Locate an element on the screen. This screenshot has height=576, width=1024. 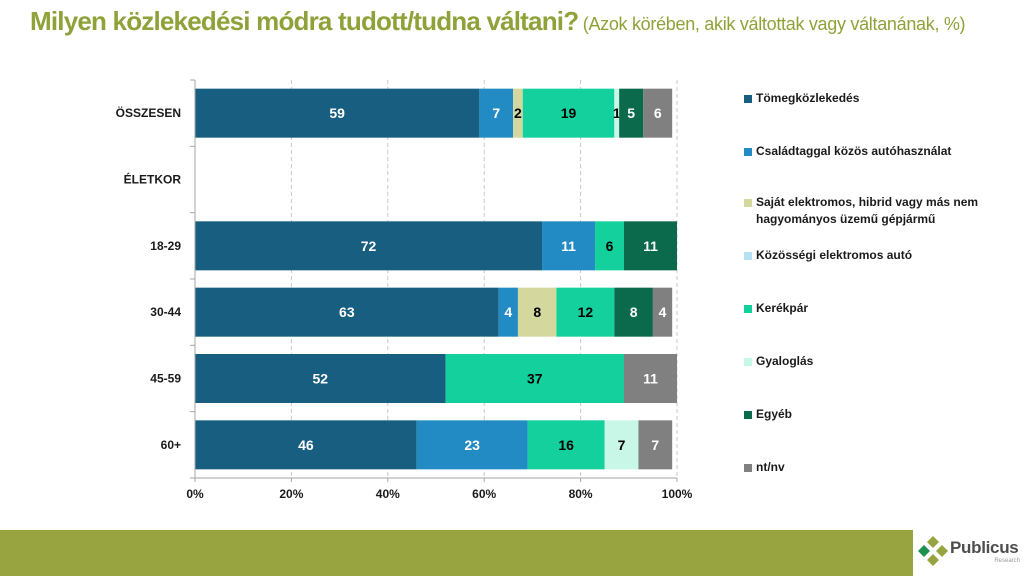
legend-item: Közösségi elektromos autó is located at coordinates (869, 255).